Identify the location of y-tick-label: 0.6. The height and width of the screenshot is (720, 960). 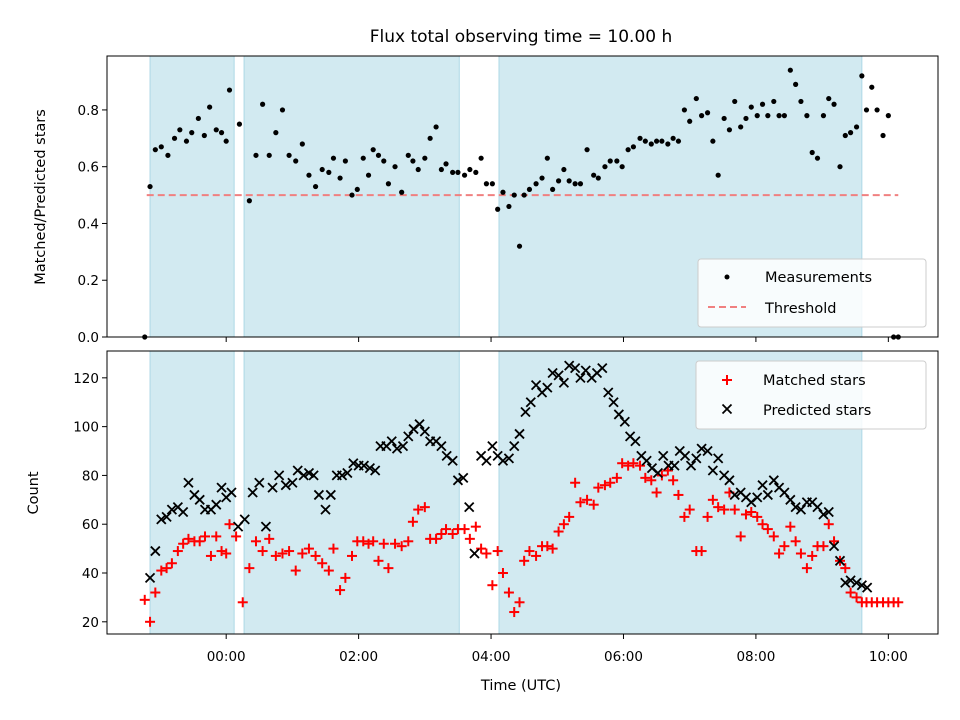
(88, 168).